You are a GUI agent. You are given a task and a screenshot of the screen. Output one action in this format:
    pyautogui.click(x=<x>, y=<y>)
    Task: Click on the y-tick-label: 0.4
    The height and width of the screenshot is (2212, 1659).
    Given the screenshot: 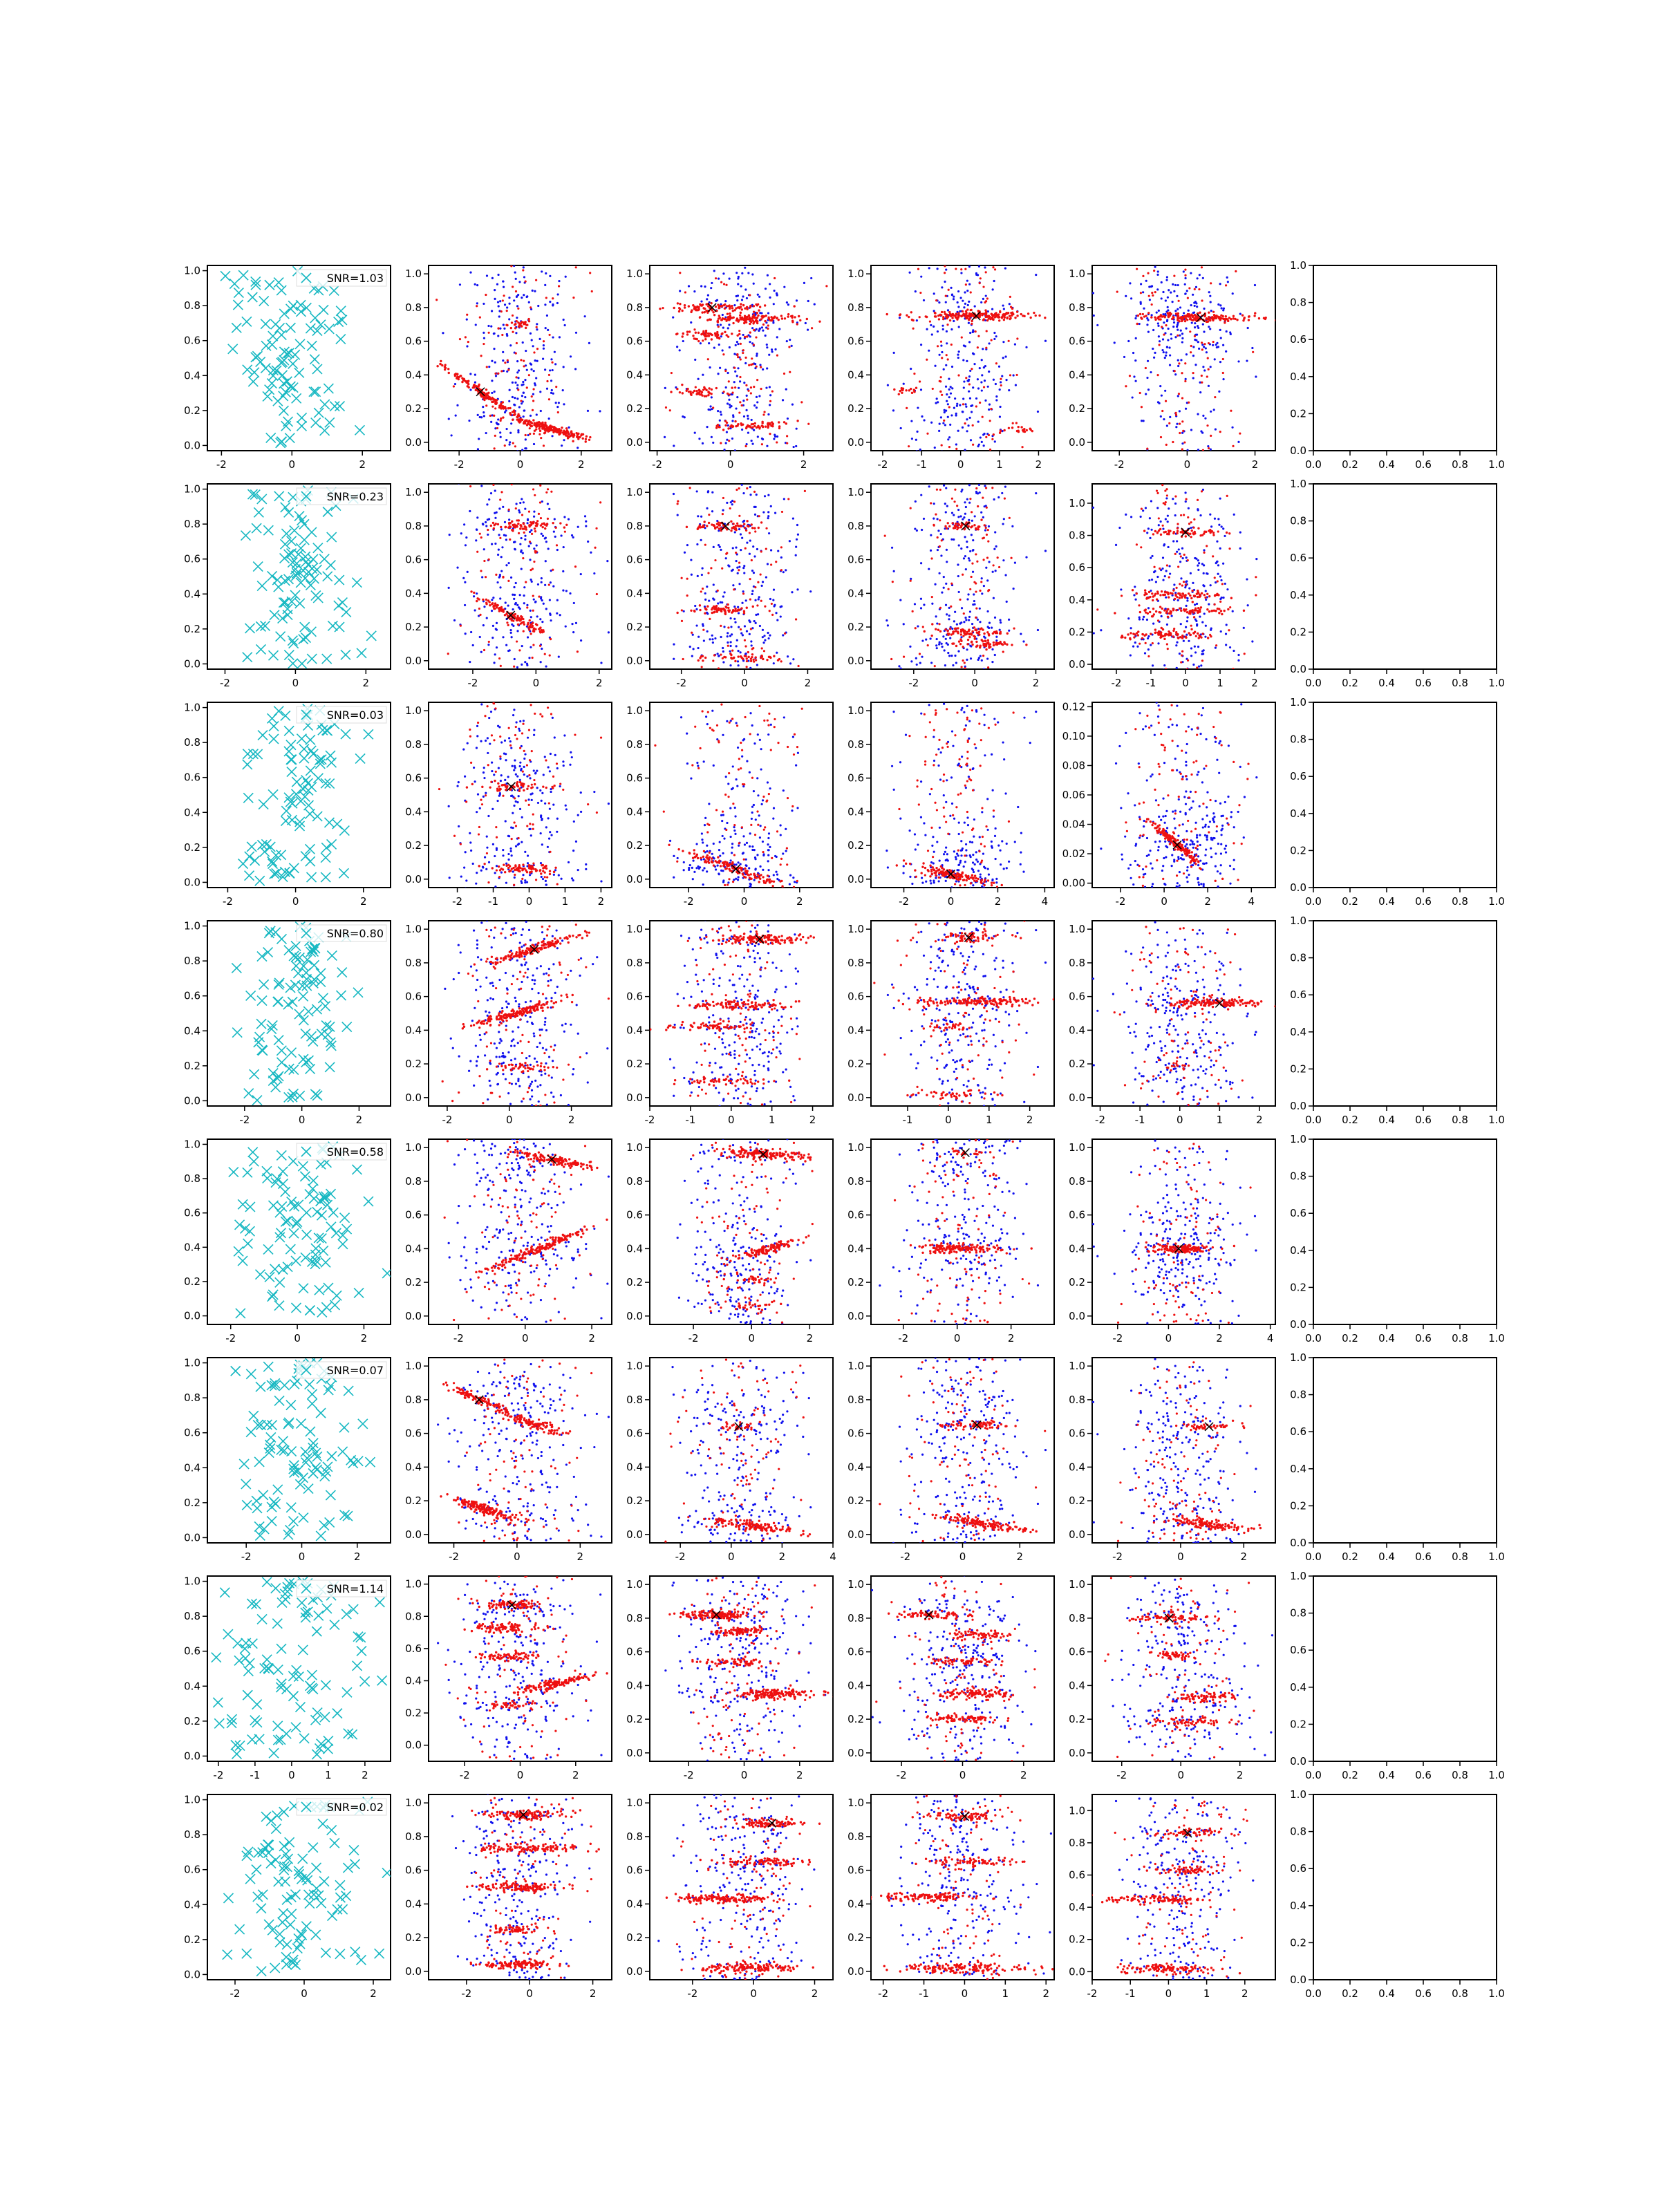 What is the action you would take?
    pyautogui.click(x=855, y=374)
    